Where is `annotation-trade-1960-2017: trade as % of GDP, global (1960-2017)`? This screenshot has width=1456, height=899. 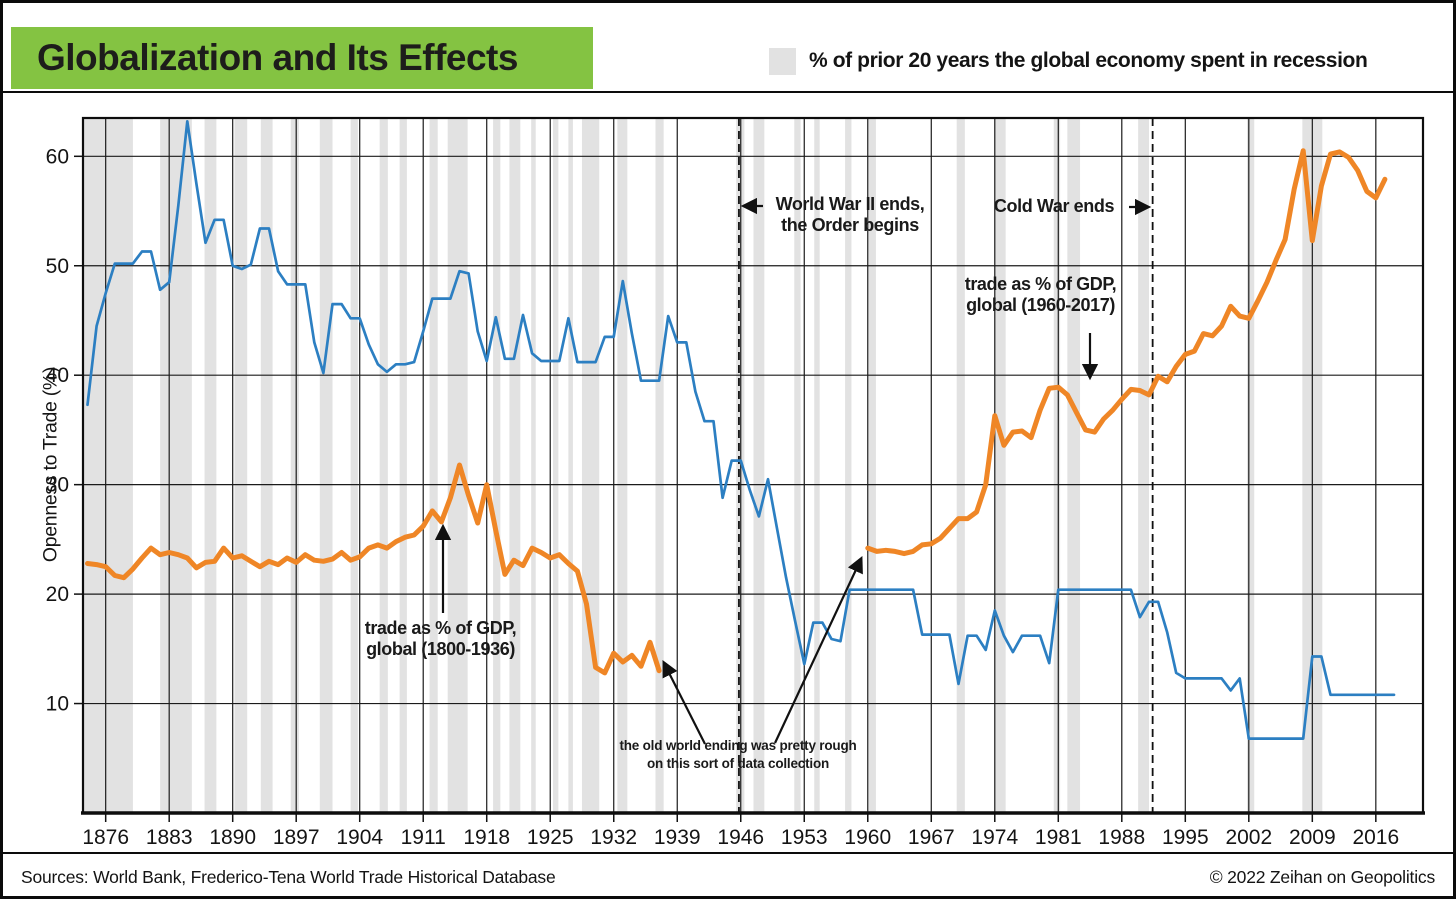
annotation-trade-1960-2017: trade as % of GDP, global (1960-2017) is located at coordinates (1040, 295).